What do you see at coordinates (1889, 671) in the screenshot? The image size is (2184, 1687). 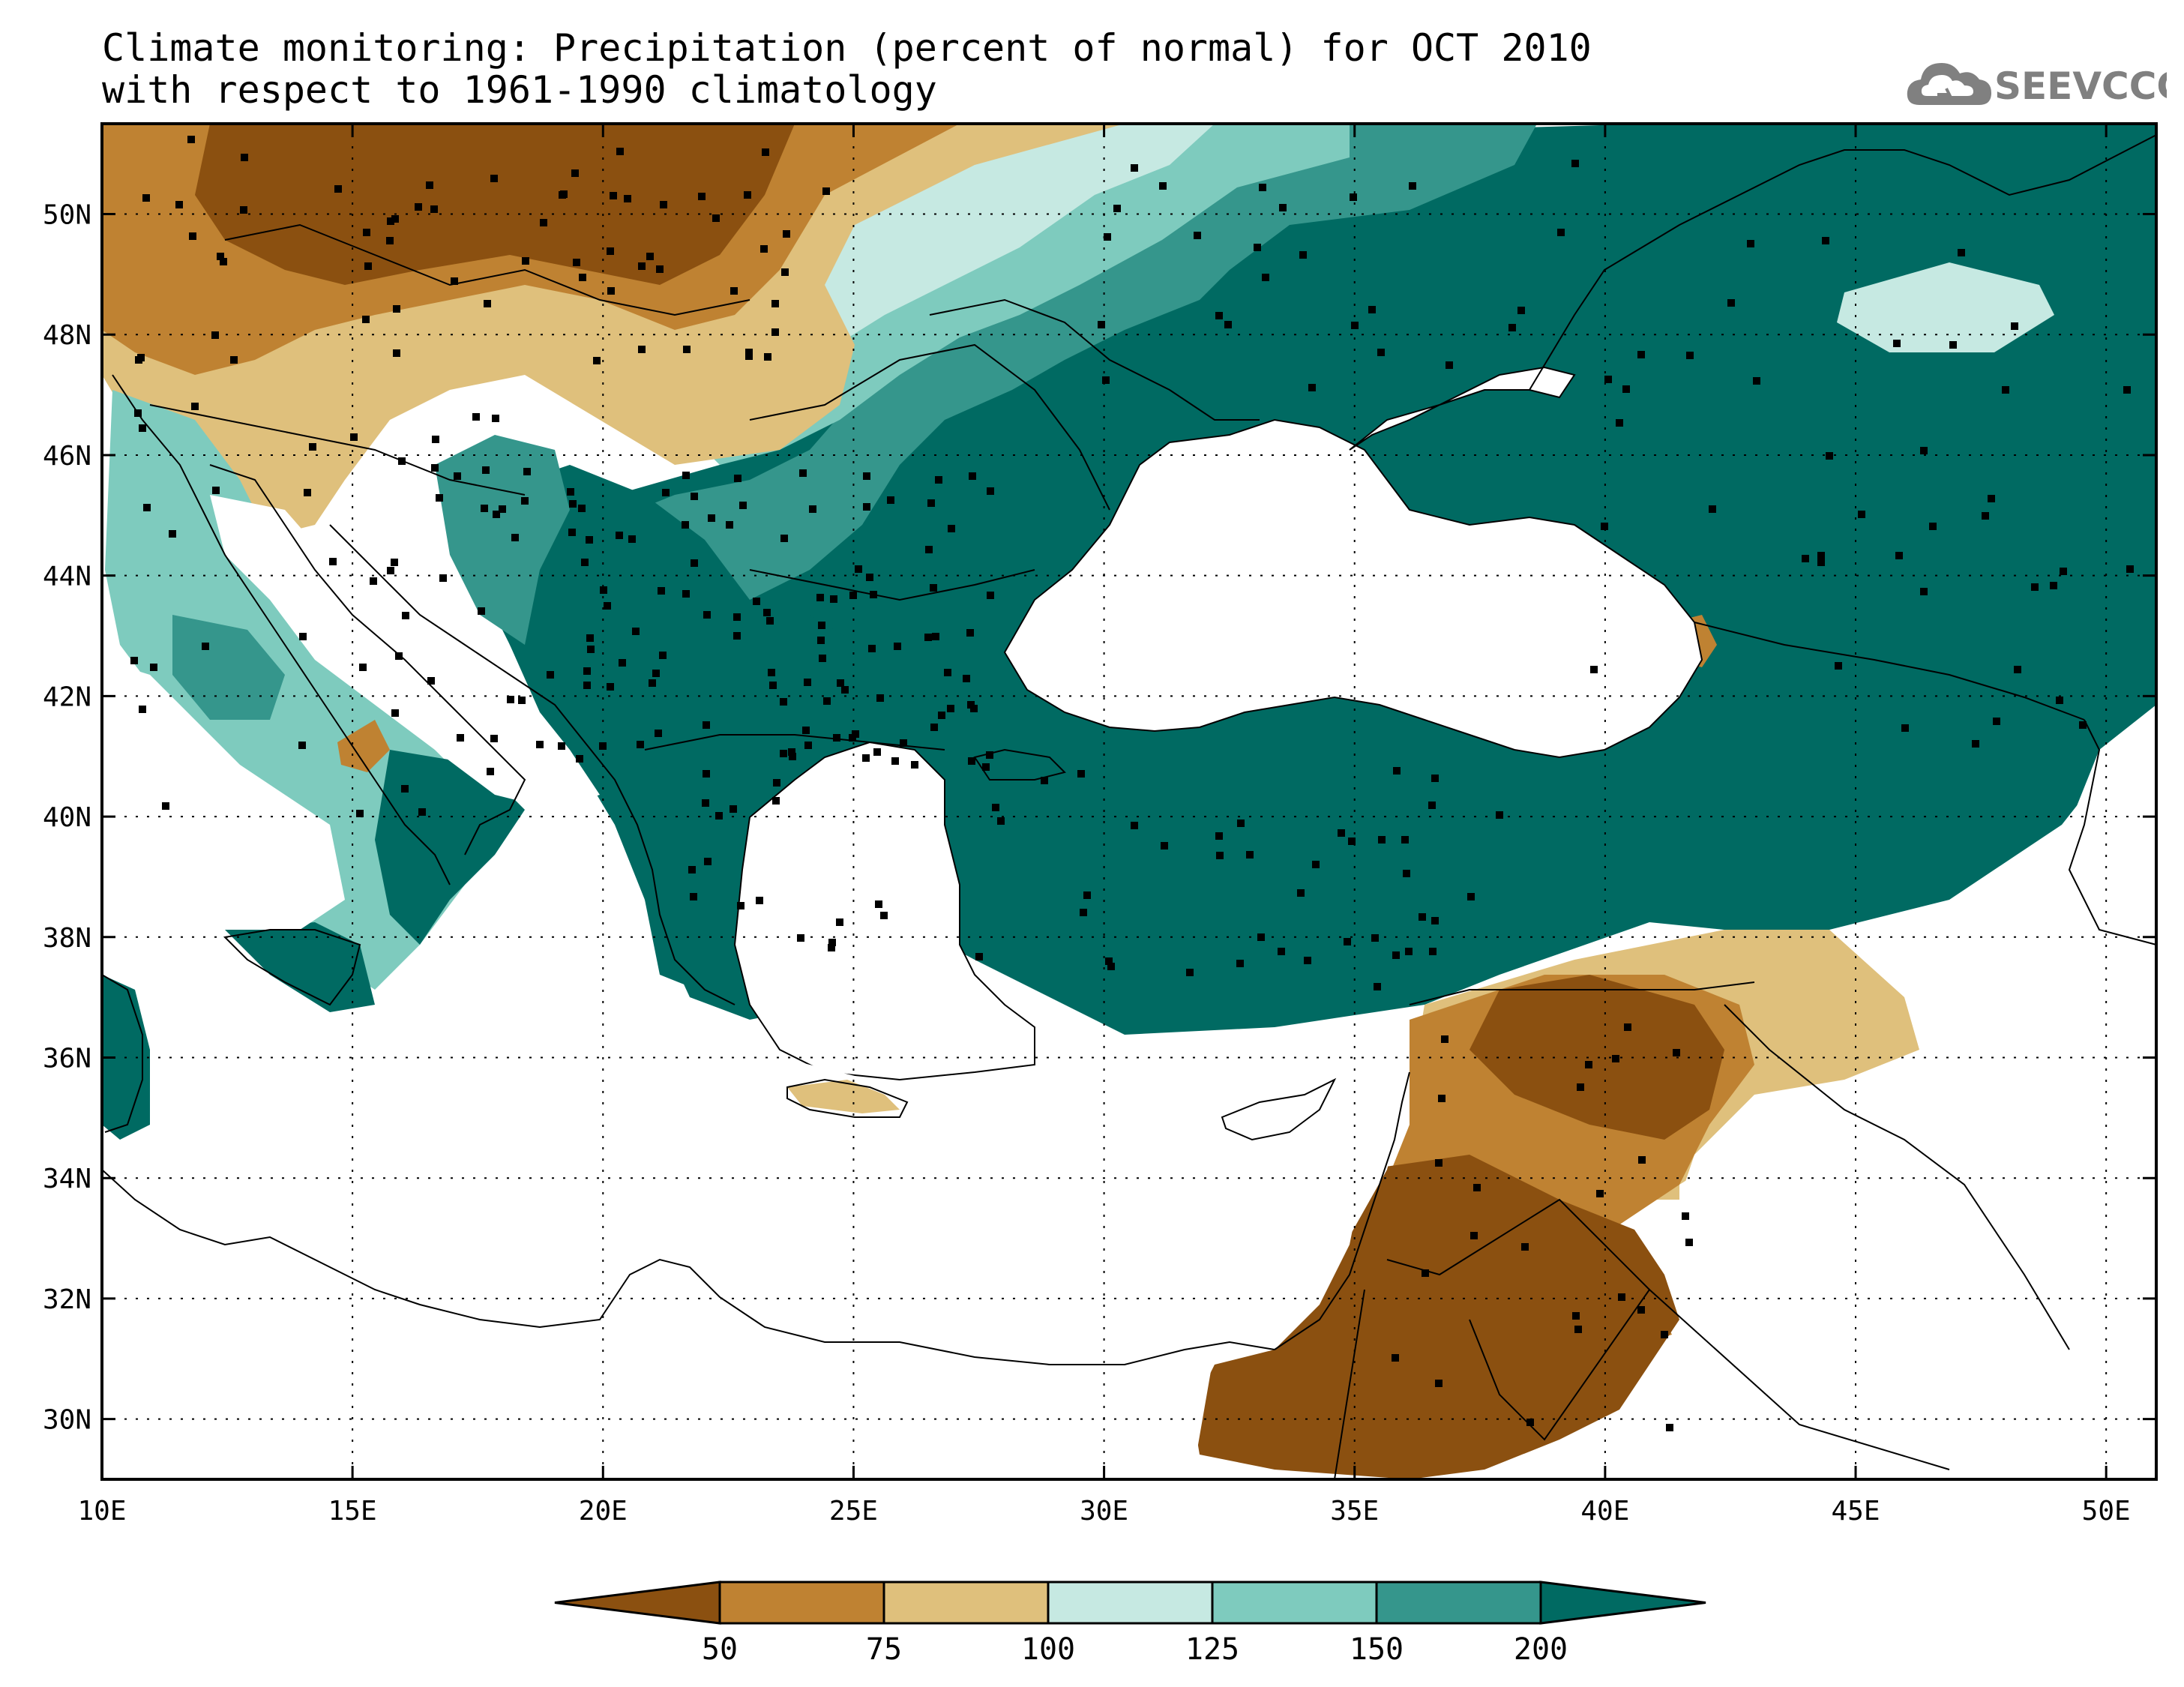 I see `caucasus-border` at bounding box center [1889, 671].